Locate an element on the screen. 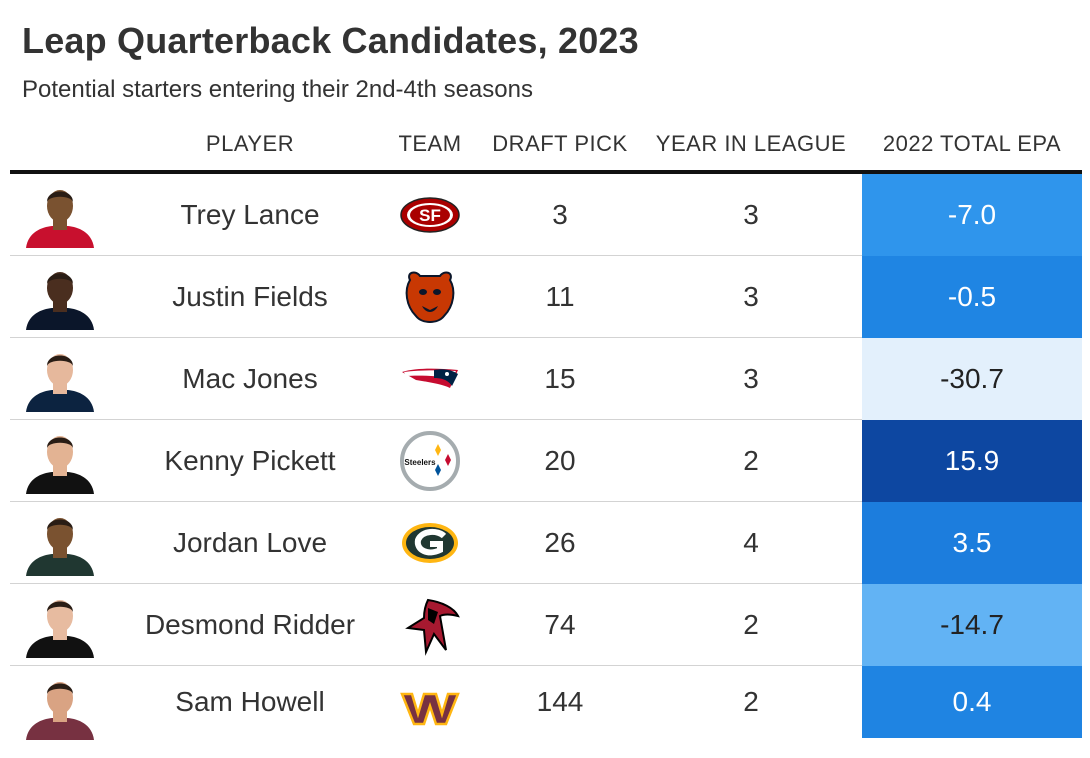 This screenshot has height=758, width=1090. draft-pick-value: 11 is located at coordinates (560, 296).